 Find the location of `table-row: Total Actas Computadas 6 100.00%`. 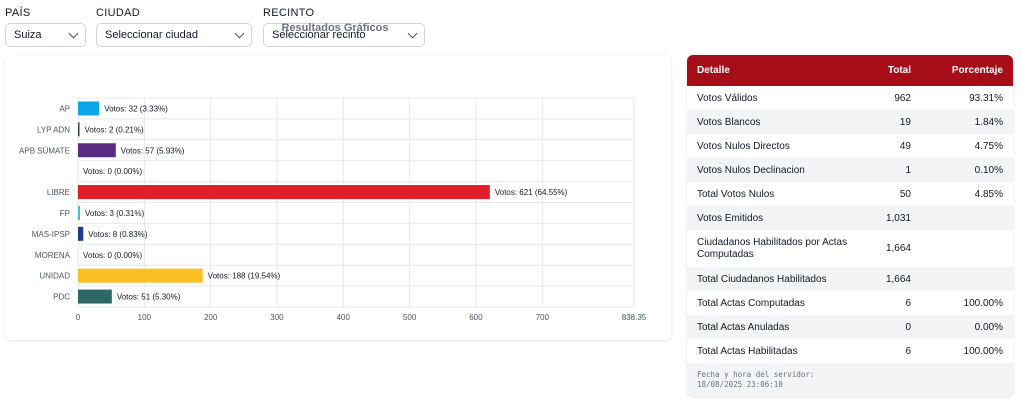

table-row: Total Actas Computadas 6 100.00% is located at coordinates (850, 303).